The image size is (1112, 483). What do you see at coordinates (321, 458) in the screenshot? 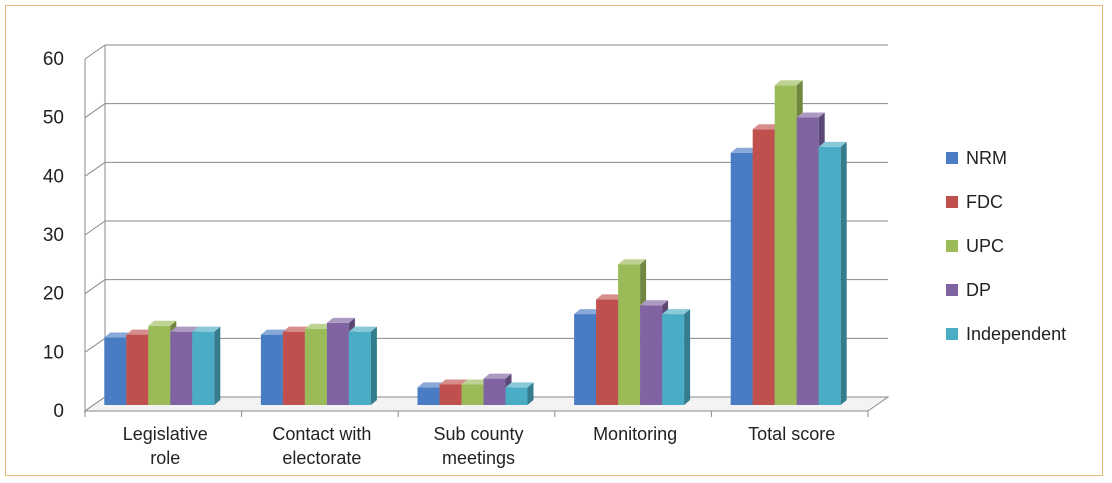
I see `x-category-label: electorate` at bounding box center [321, 458].